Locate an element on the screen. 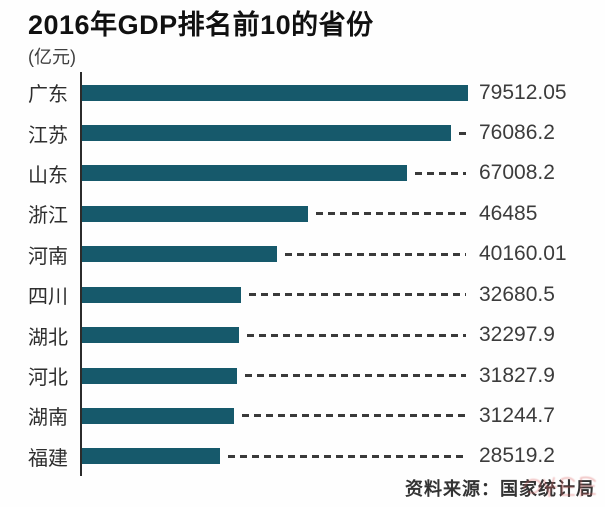 The height and width of the screenshot is (507, 605). bar-row: 广东 79512.05 is located at coordinates (308, 92).